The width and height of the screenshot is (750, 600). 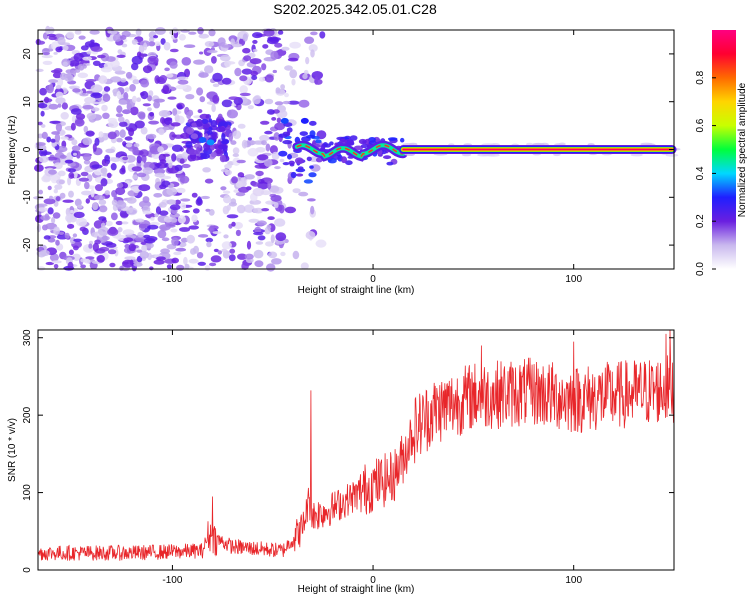 I want to click on y-tick-label: 300, so click(x=27, y=337).